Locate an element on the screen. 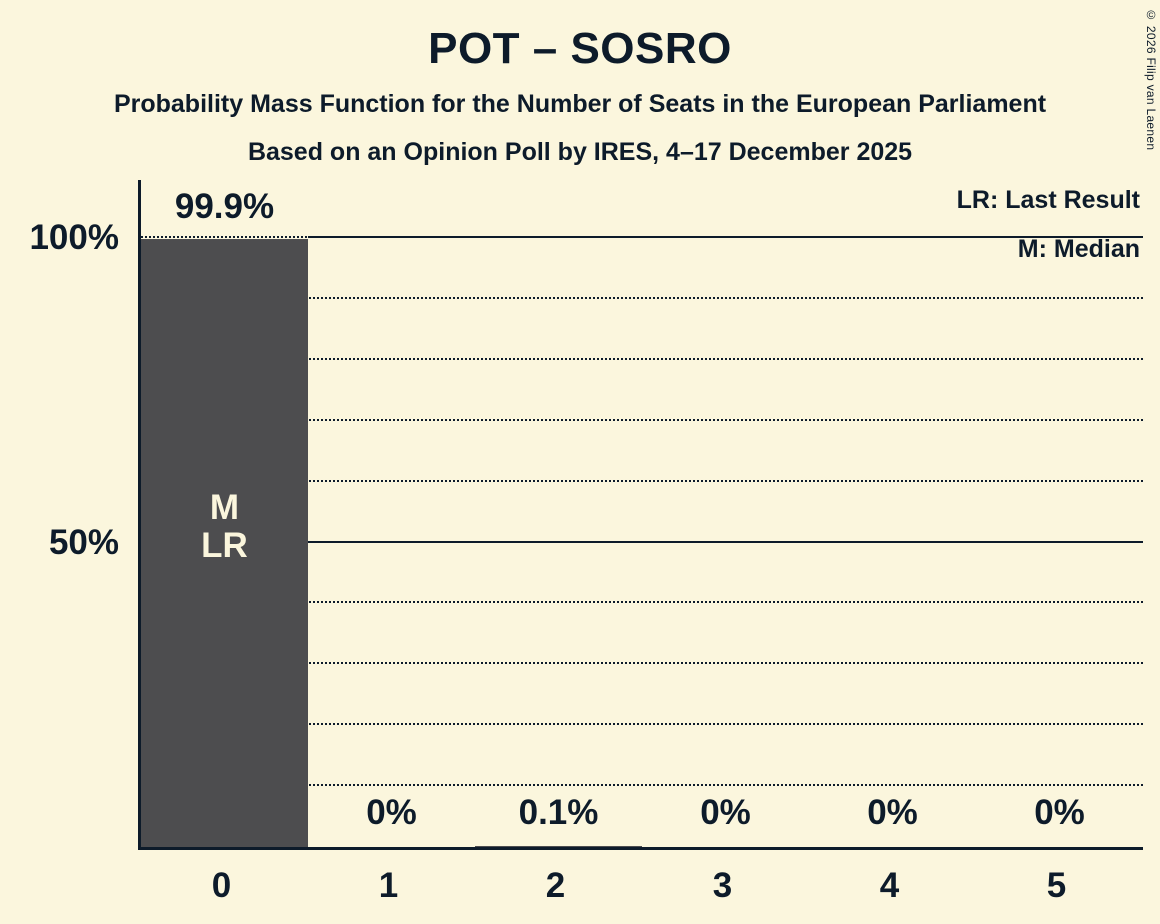 Image resolution: width=1160 pixels, height=924 pixels. gridline-20pct is located at coordinates (642, 724).